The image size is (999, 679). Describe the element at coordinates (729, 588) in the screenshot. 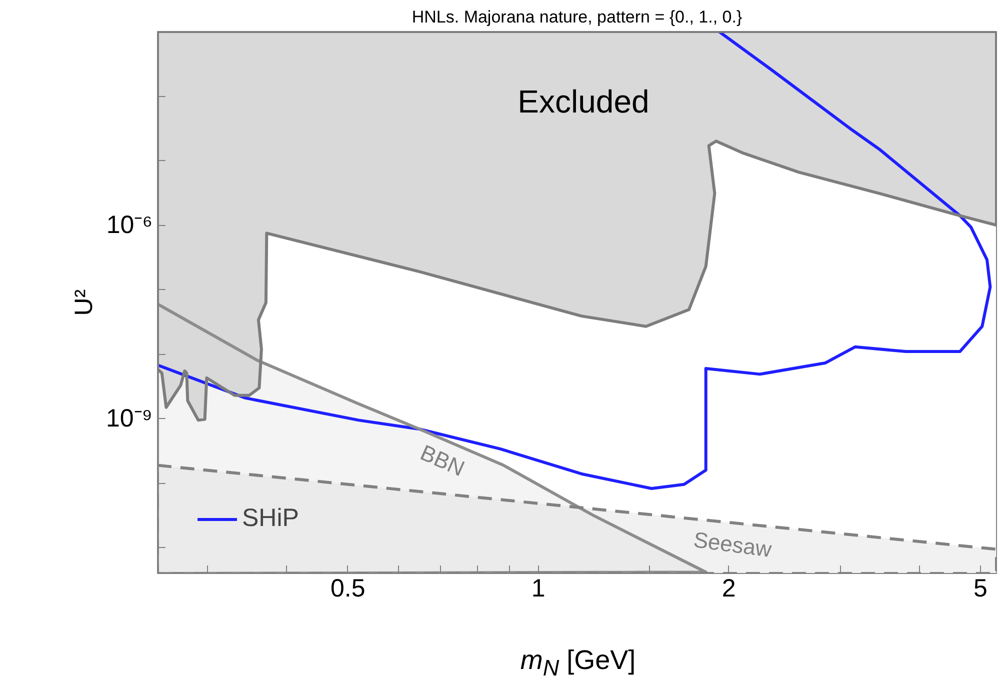

I see `x-tick-label: 2` at that location.